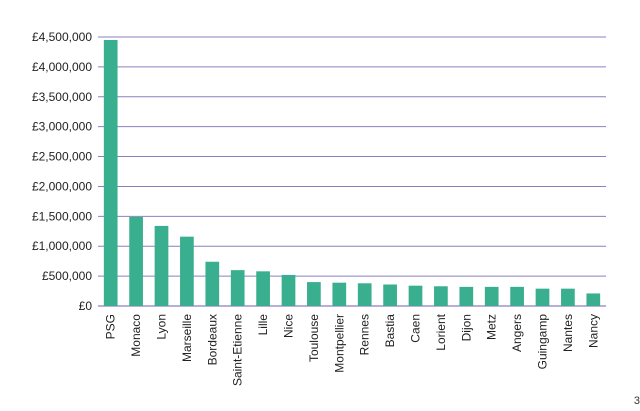 The image size is (640, 411). What do you see at coordinates (67, 276) in the screenshot?
I see `y-tick-label: £500,000` at bounding box center [67, 276].